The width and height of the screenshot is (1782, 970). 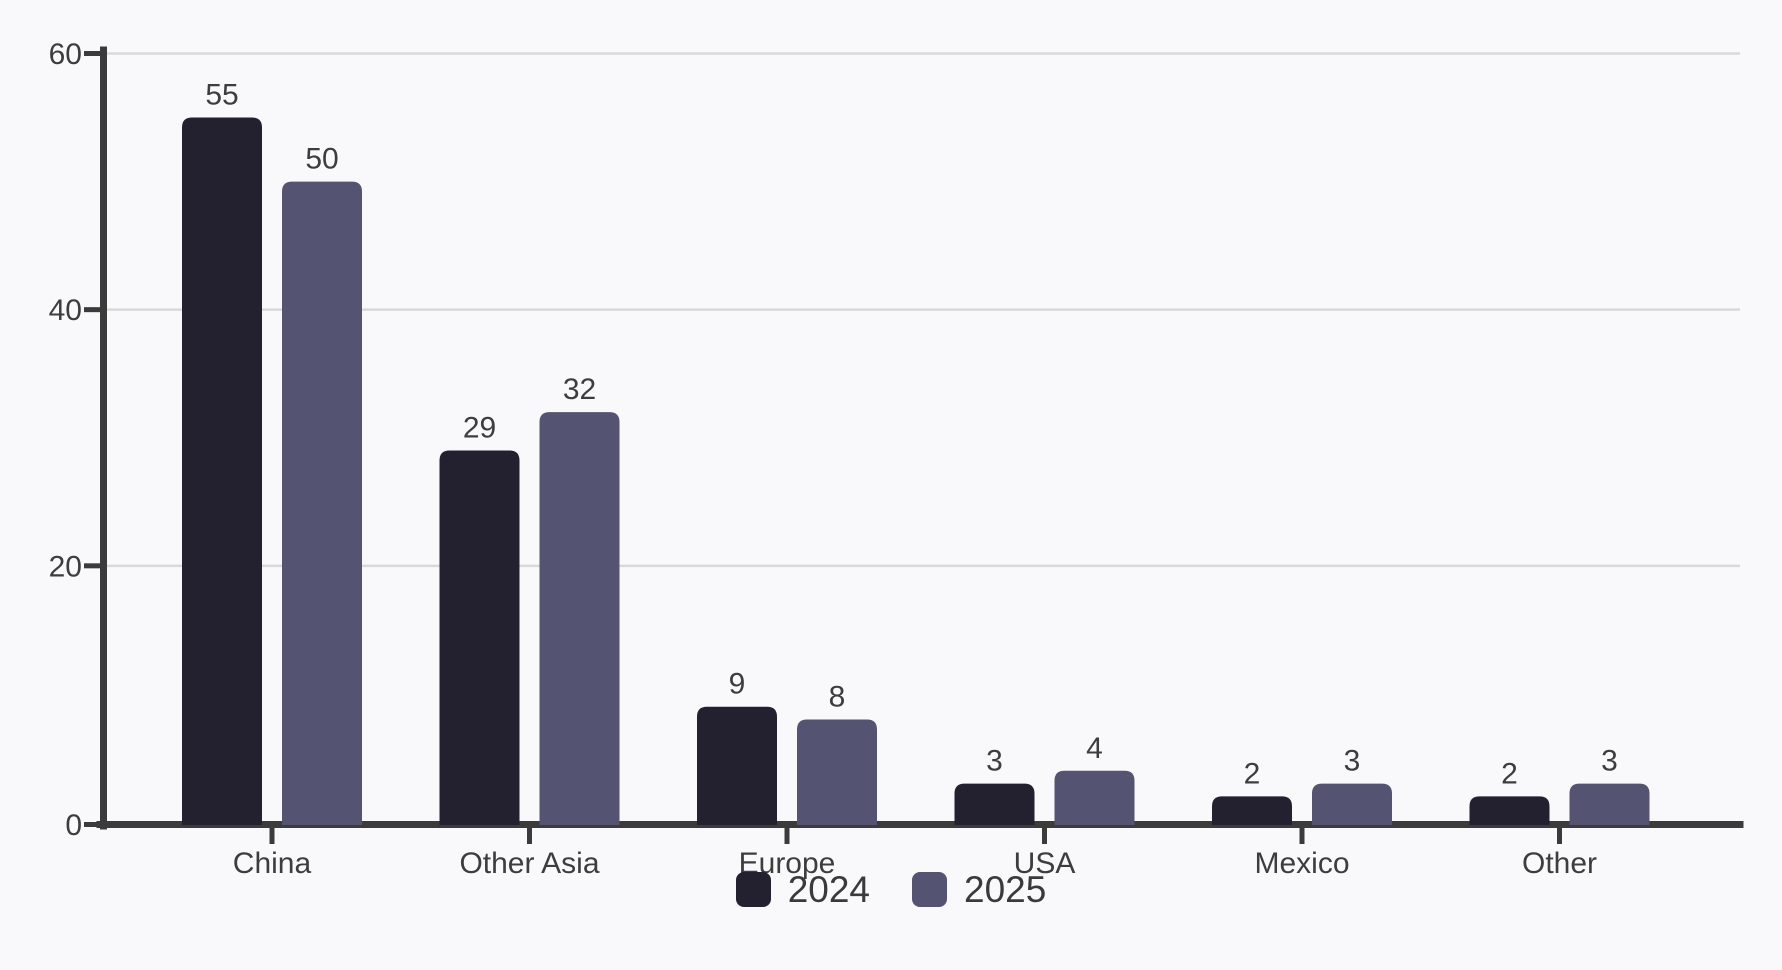 What do you see at coordinates (929, 889) in the screenshot?
I see `legend-swatch-2025` at bounding box center [929, 889].